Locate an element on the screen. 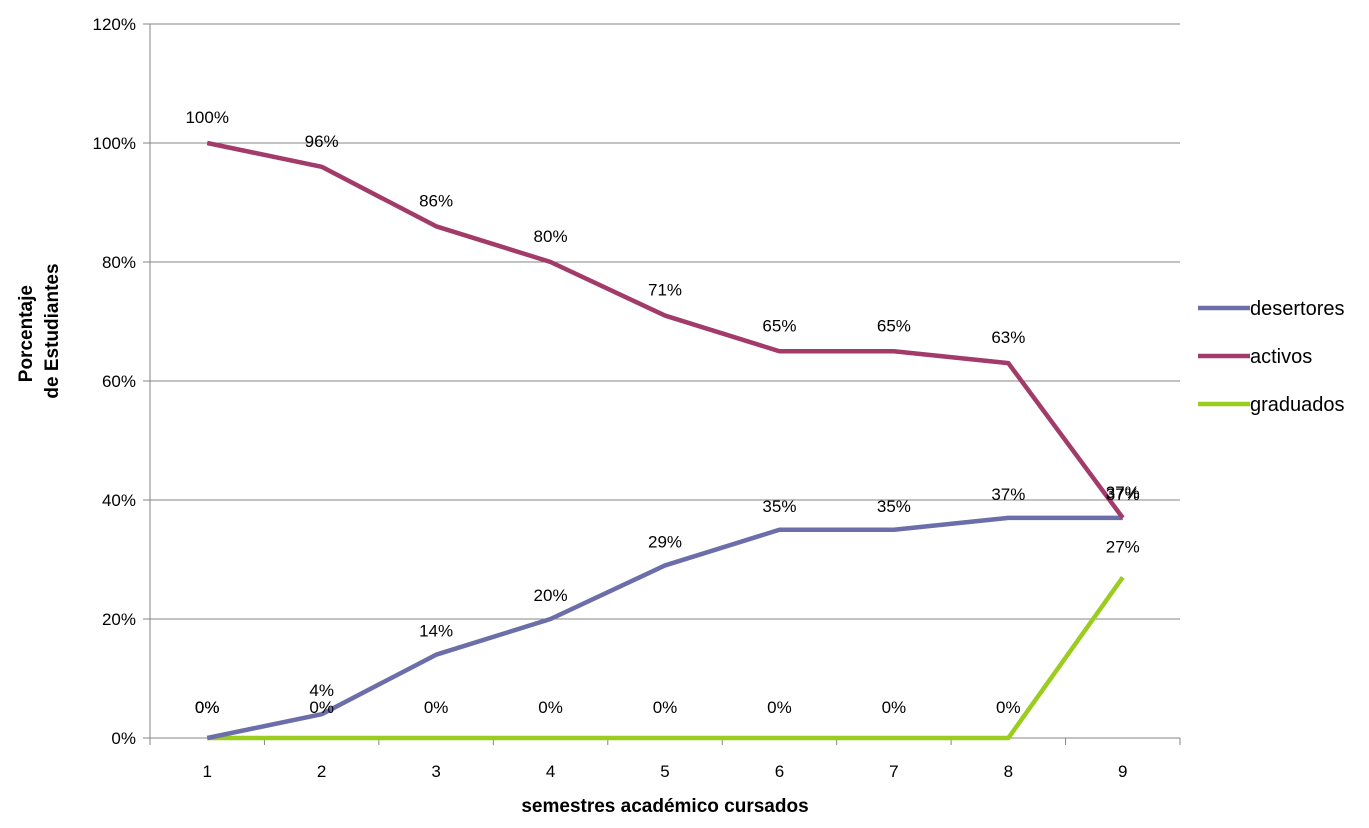 This screenshot has width=1369, height=828. x-tick-label: 6 is located at coordinates (779, 771).